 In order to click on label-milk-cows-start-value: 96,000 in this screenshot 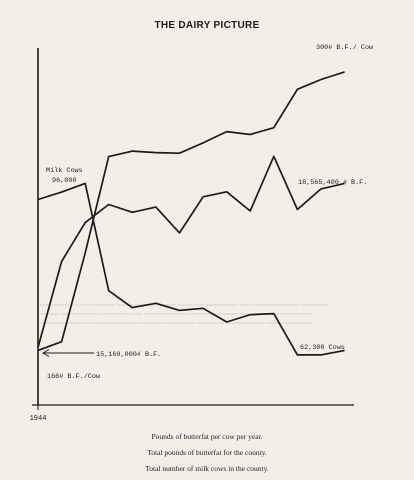, I will do `click(64, 181)`.